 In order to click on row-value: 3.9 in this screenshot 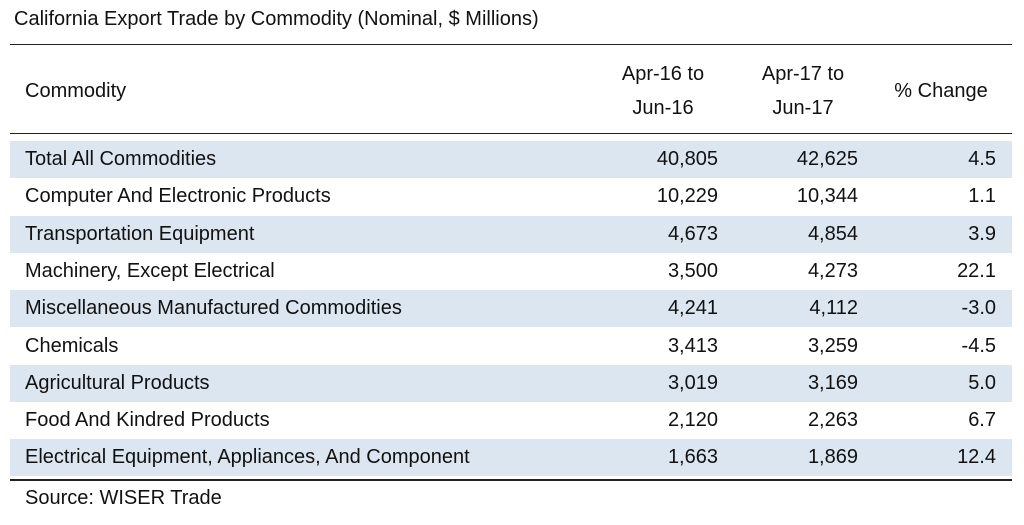, I will do `click(982, 233)`.